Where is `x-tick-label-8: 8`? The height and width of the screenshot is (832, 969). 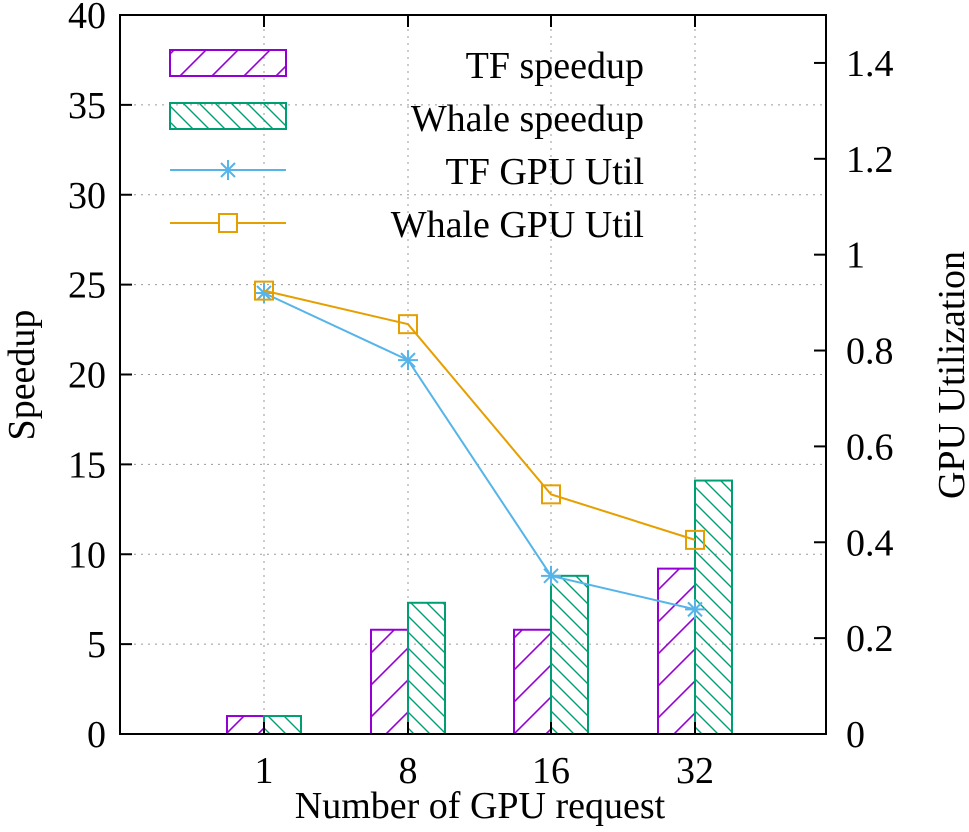
x-tick-label-8: 8 is located at coordinates (408, 771).